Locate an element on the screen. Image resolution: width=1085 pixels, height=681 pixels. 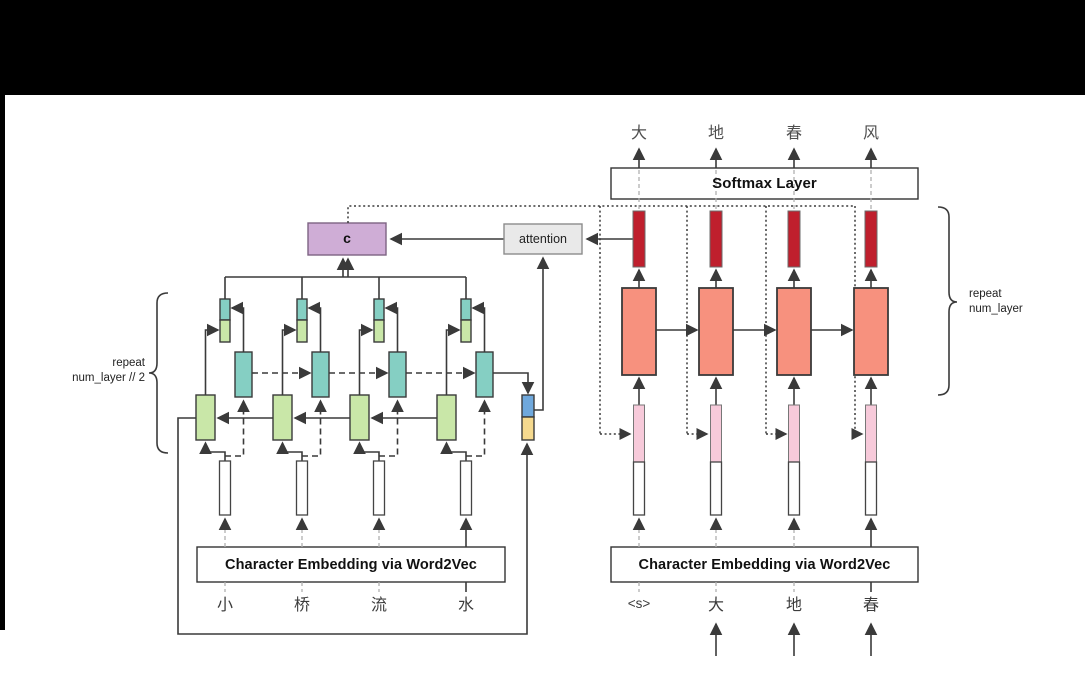
softmax-box is located at coordinates (764, 183).